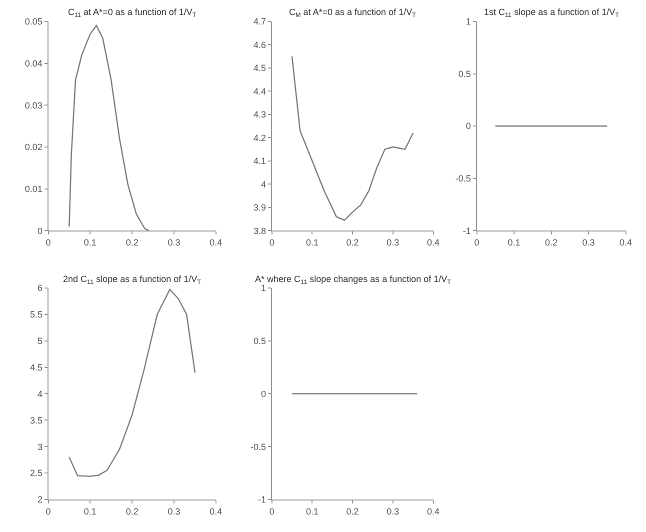 The height and width of the screenshot is (532, 646). Describe the element at coordinates (260, 45) in the screenshot. I see `y-tick-label: 4.6` at that location.